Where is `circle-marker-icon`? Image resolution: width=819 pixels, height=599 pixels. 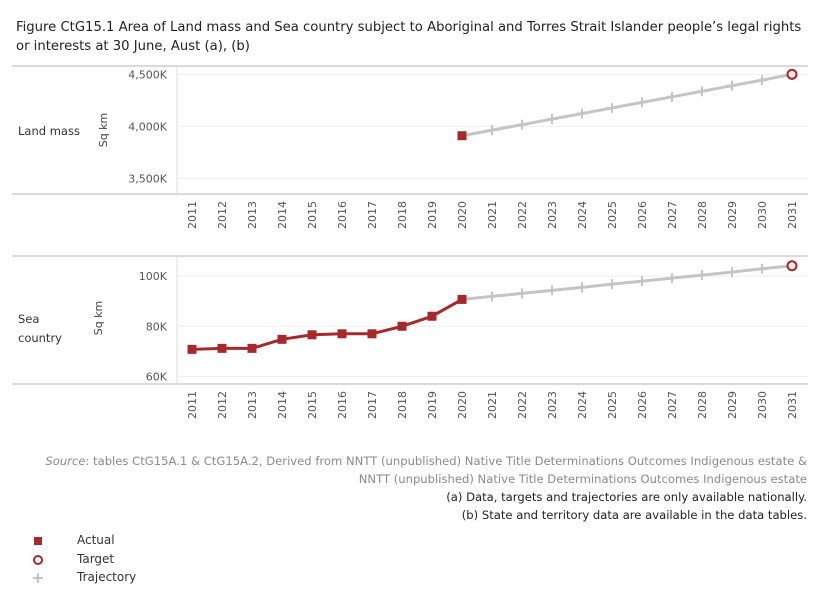
circle-marker-icon is located at coordinates (38, 559).